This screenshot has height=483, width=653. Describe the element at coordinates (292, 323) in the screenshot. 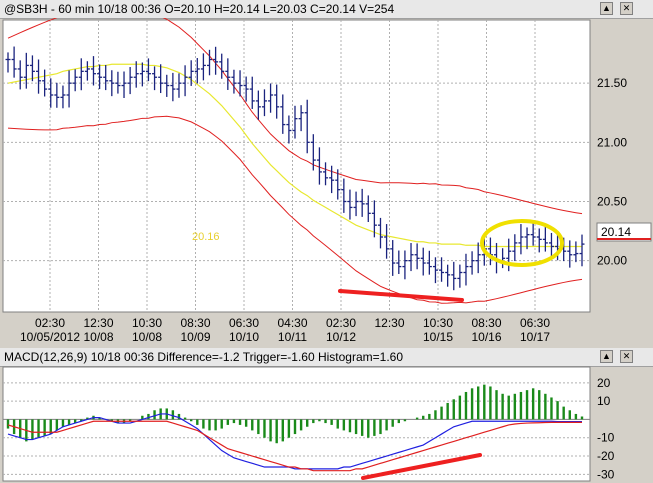

I see `price-x-tick-time: 04:30` at that location.